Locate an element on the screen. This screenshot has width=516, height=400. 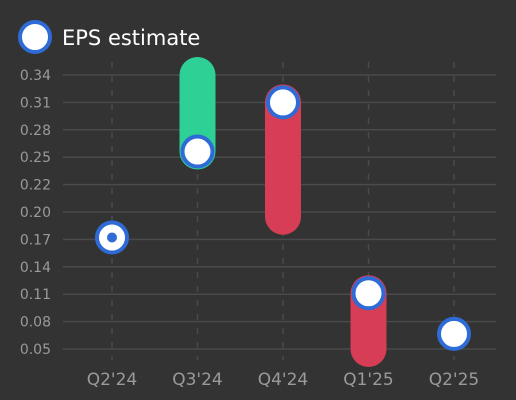
x-tick-label: Q1'25 is located at coordinates (368, 380).